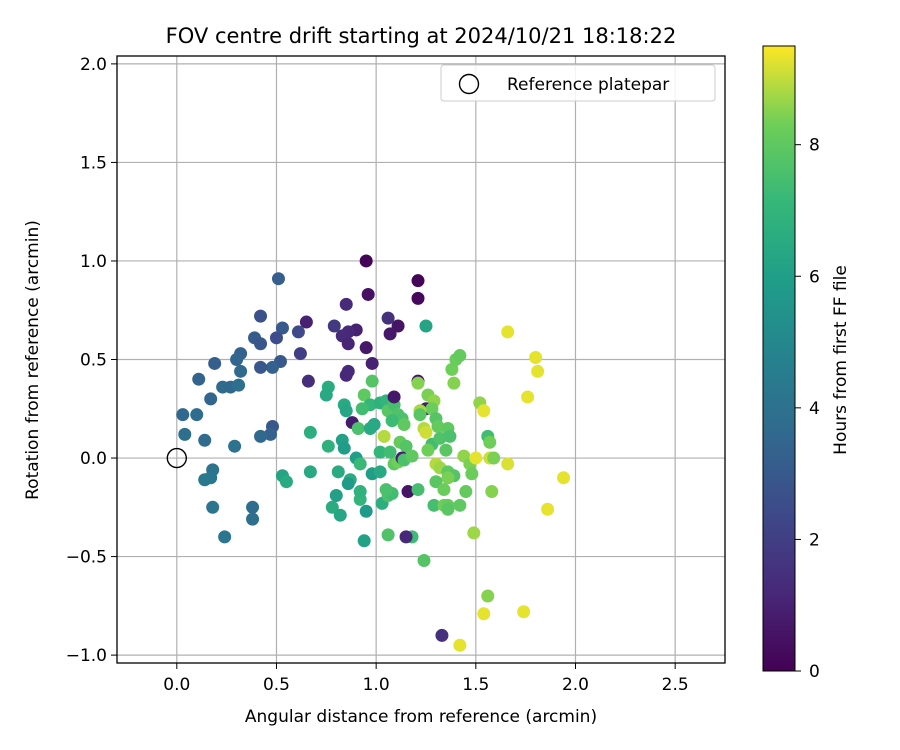  What do you see at coordinates (93, 361) in the screenshot?
I see `y-tick-label: 0.5` at bounding box center [93, 361].